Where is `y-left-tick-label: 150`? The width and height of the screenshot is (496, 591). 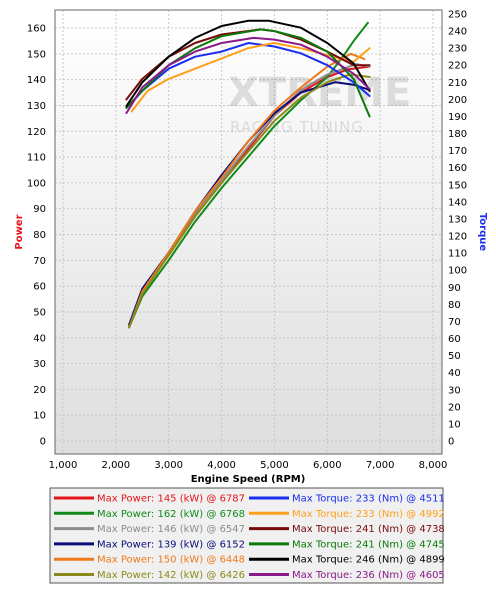
y-left-tick-label: 150 is located at coordinates (36, 54).